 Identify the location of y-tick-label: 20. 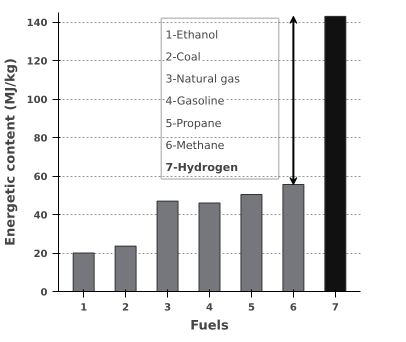
(41, 254).